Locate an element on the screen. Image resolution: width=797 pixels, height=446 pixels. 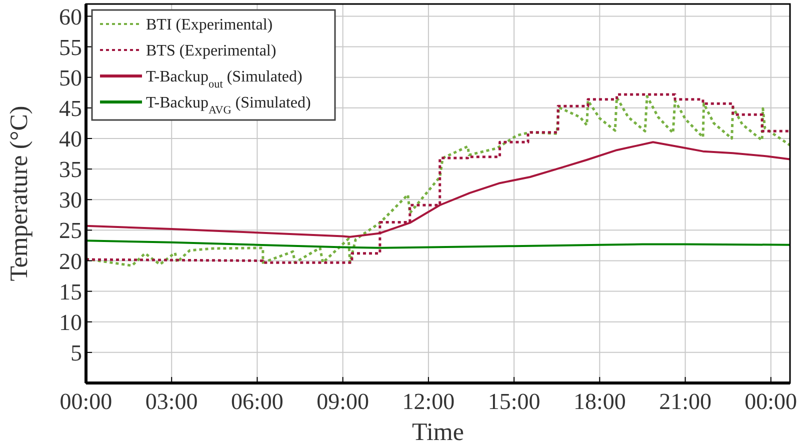
y-axis-title: Temperature (°C) is located at coordinates (19, 194).